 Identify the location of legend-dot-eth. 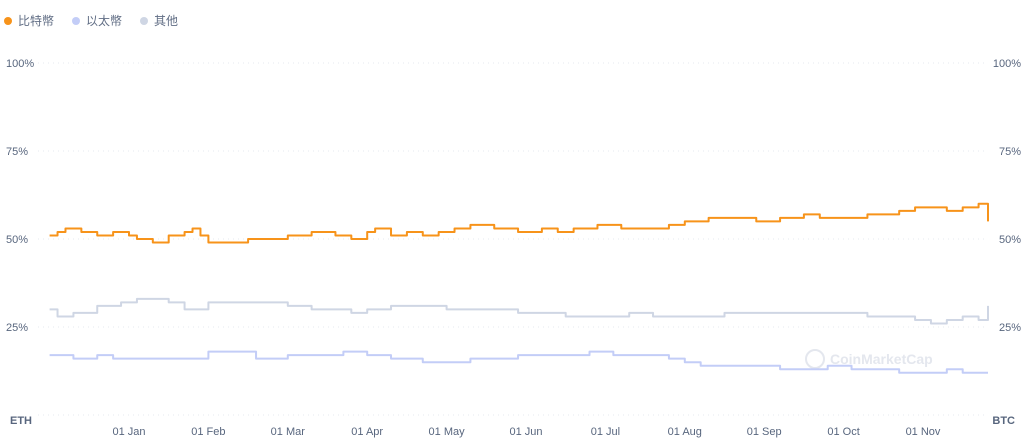
(76, 20).